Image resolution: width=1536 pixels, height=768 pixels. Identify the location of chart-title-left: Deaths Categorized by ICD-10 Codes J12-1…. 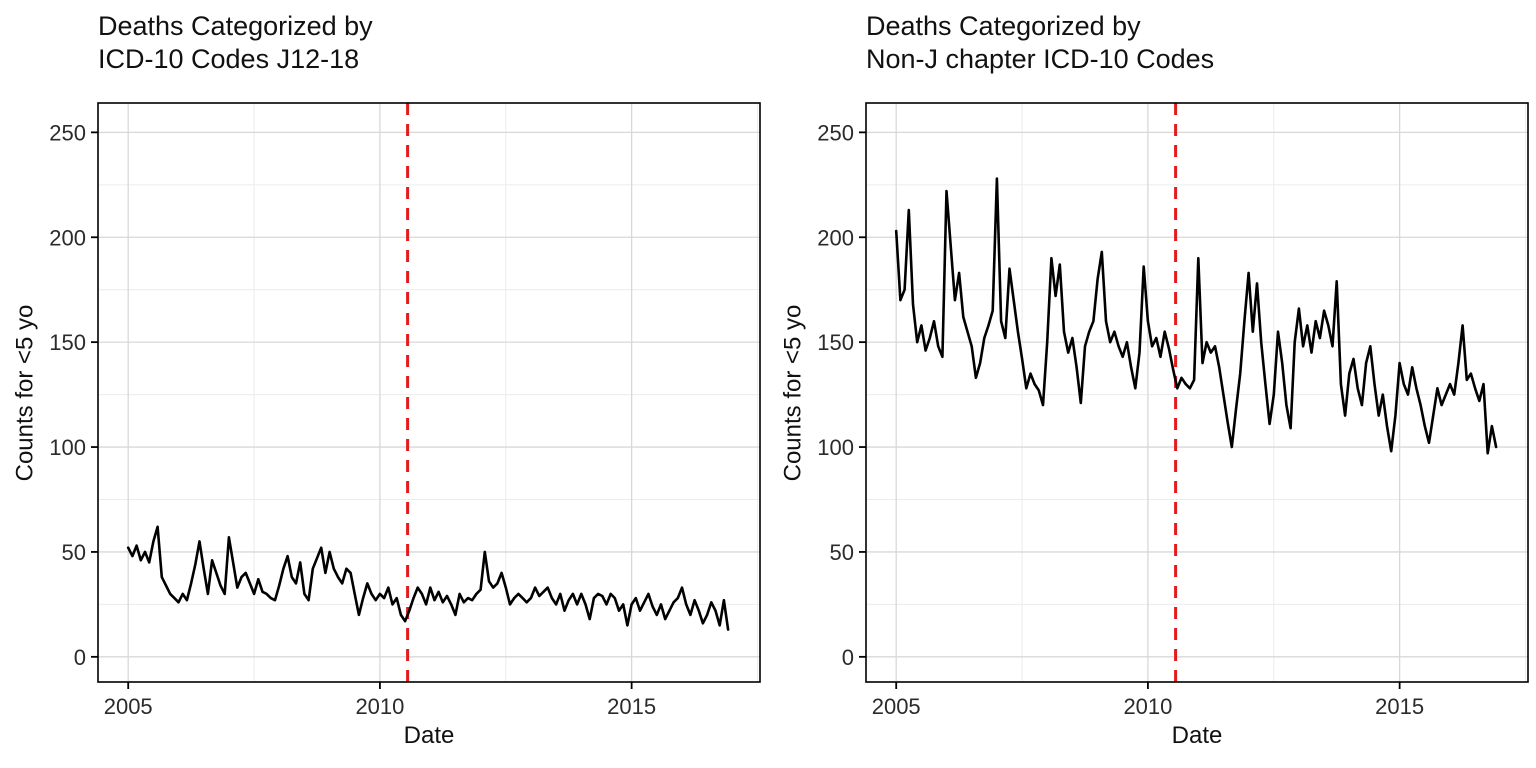
(235, 43).